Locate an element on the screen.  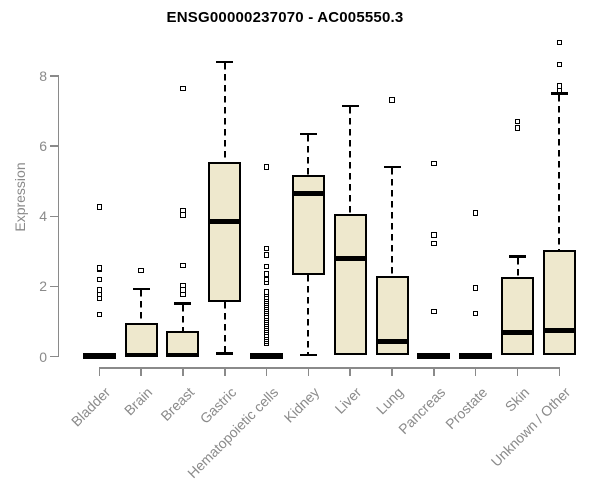
x-tick-label: Unknown / Other is located at coordinates (531, 427).